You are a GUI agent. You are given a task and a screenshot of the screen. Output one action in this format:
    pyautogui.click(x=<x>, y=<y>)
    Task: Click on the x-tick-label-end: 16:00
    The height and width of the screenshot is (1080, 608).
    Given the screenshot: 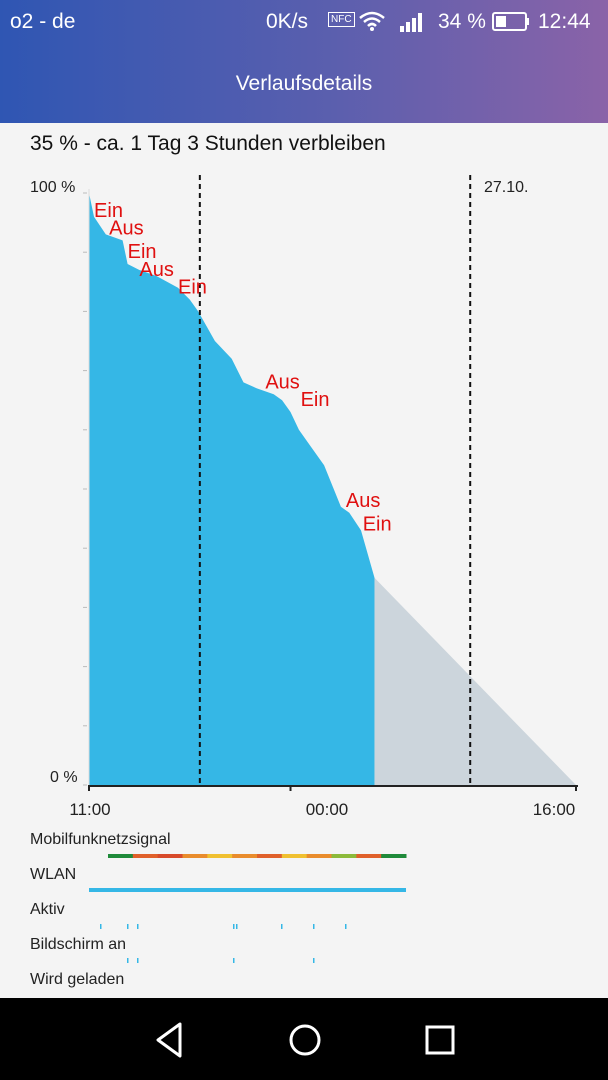 What is the action you would take?
    pyautogui.click(x=554, y=809)
    